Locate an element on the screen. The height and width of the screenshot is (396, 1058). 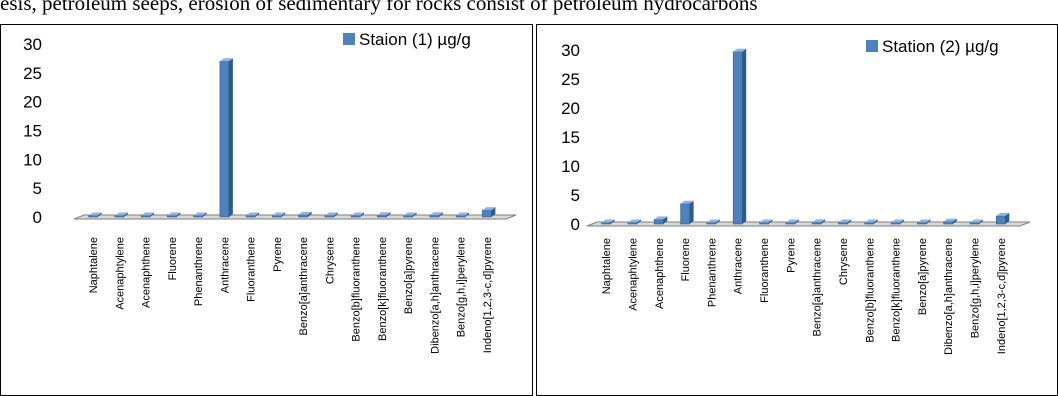
legend-label: Staion (1) µg/g is located at coordinates (415, 39).